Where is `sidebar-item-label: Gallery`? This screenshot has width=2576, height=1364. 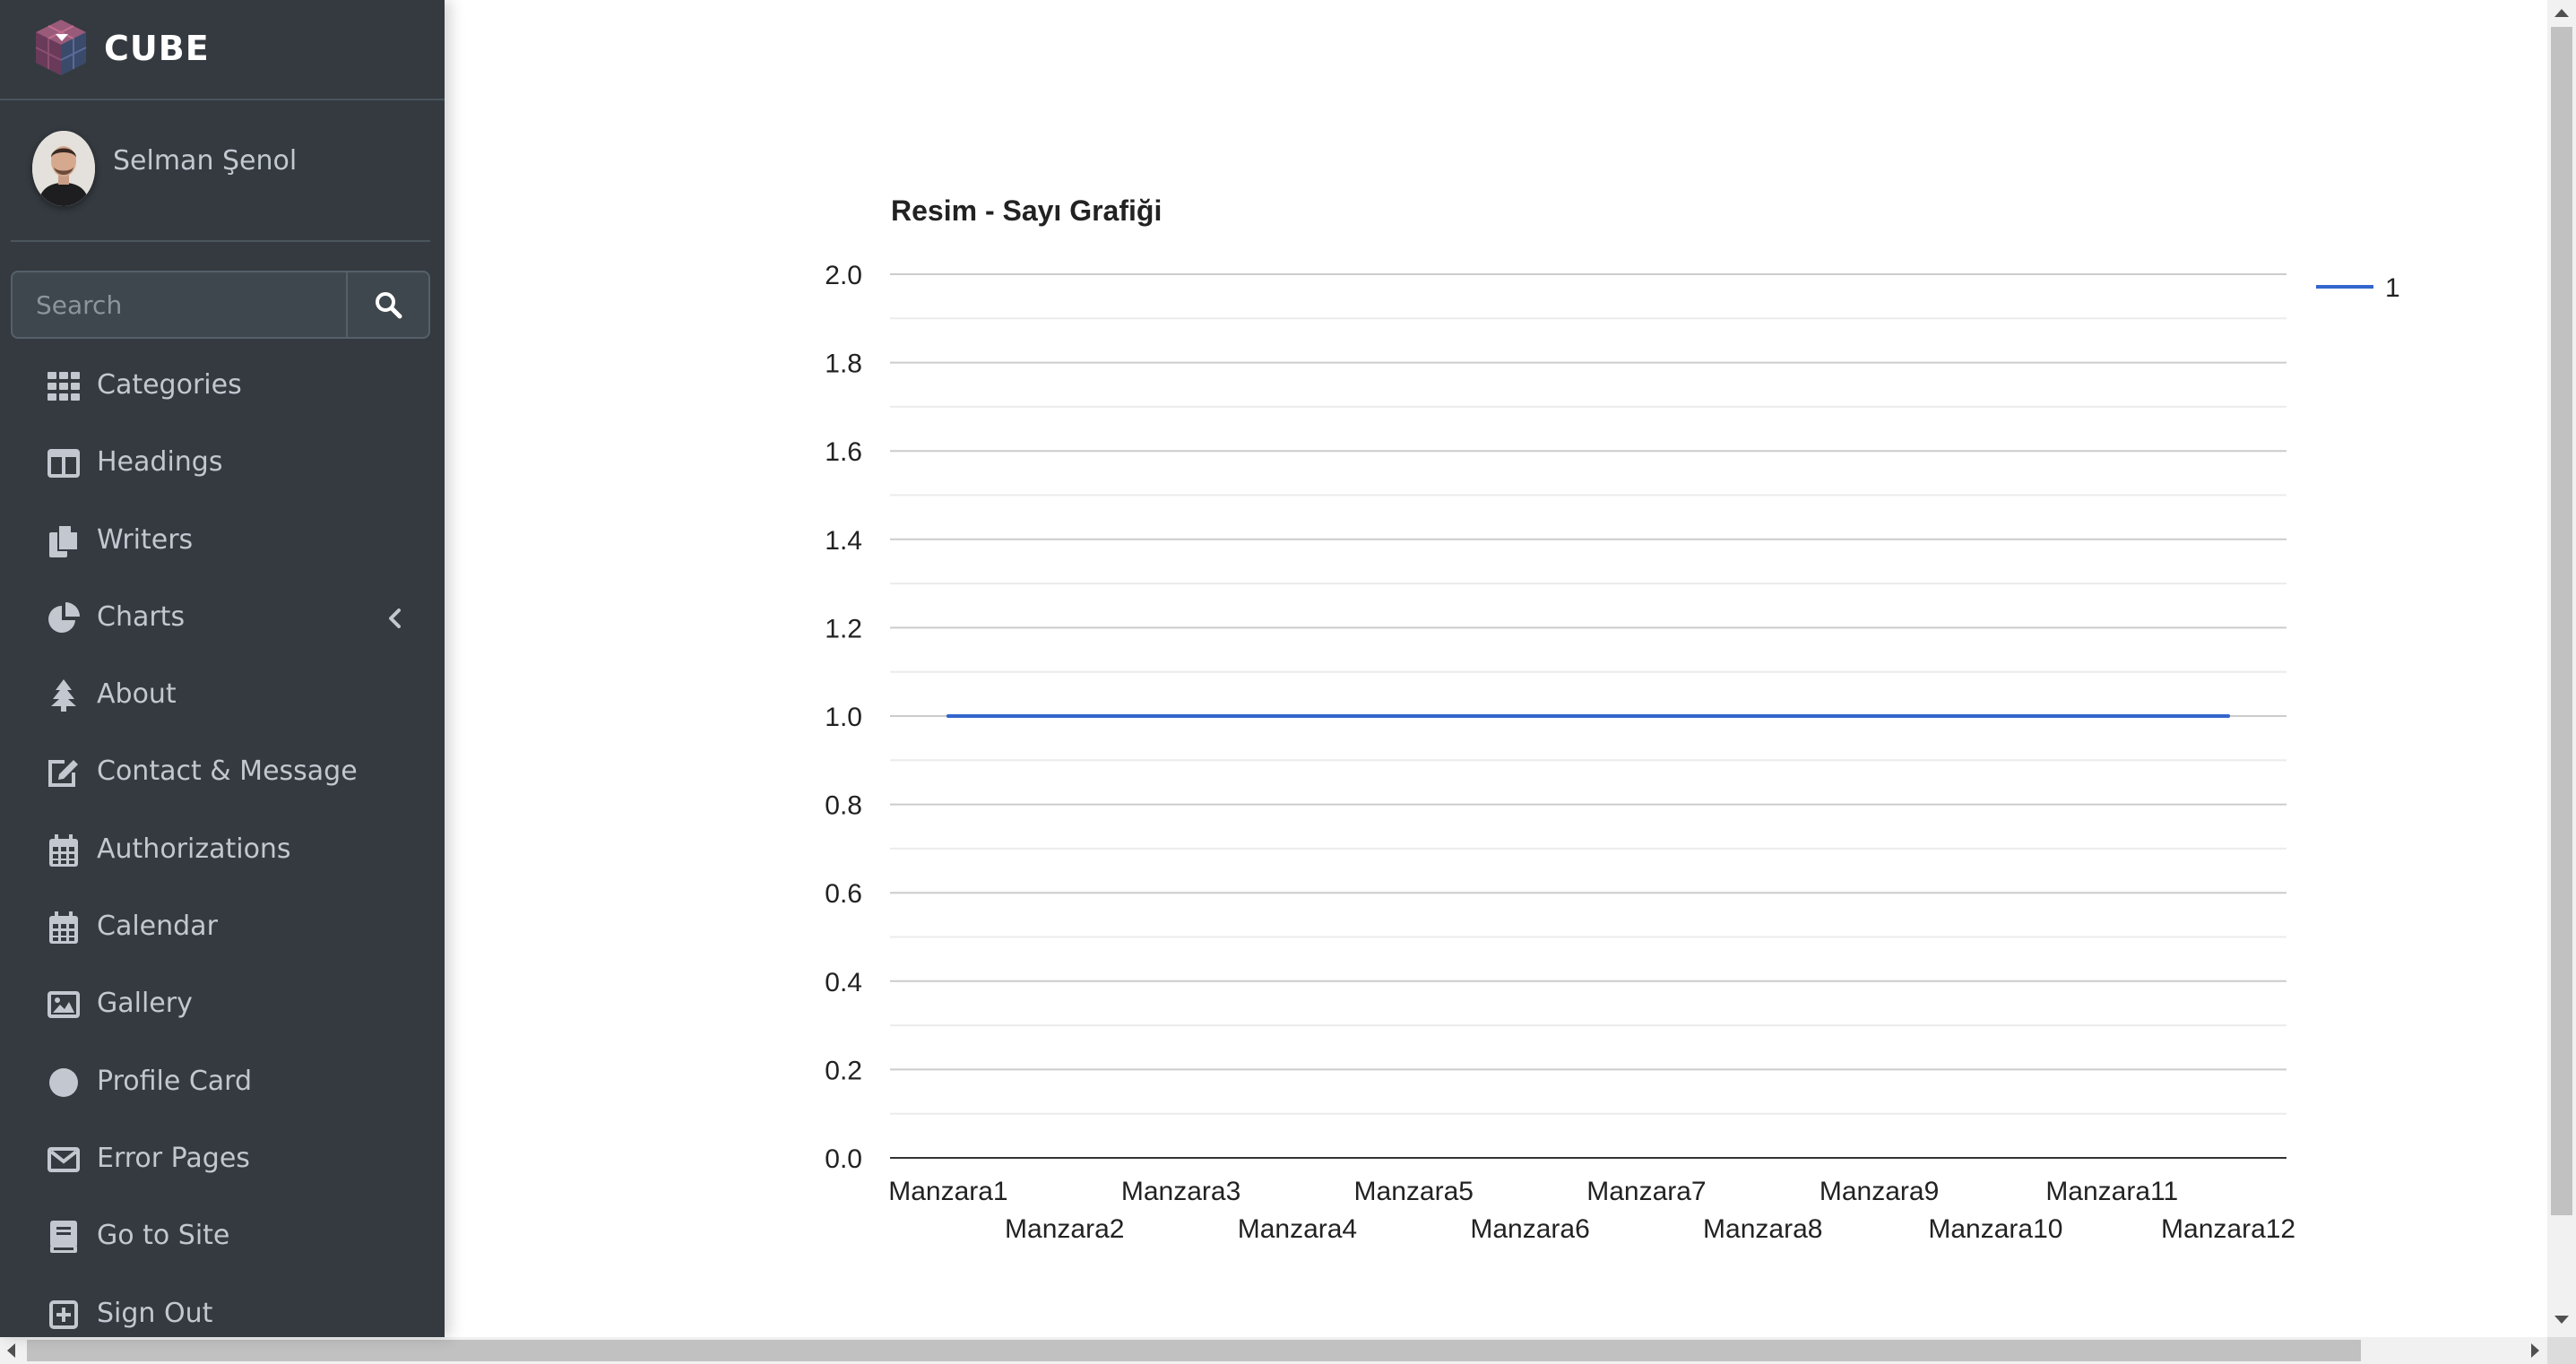 sidebar-item-label: Gallery is located at coordinates (145, 1004).